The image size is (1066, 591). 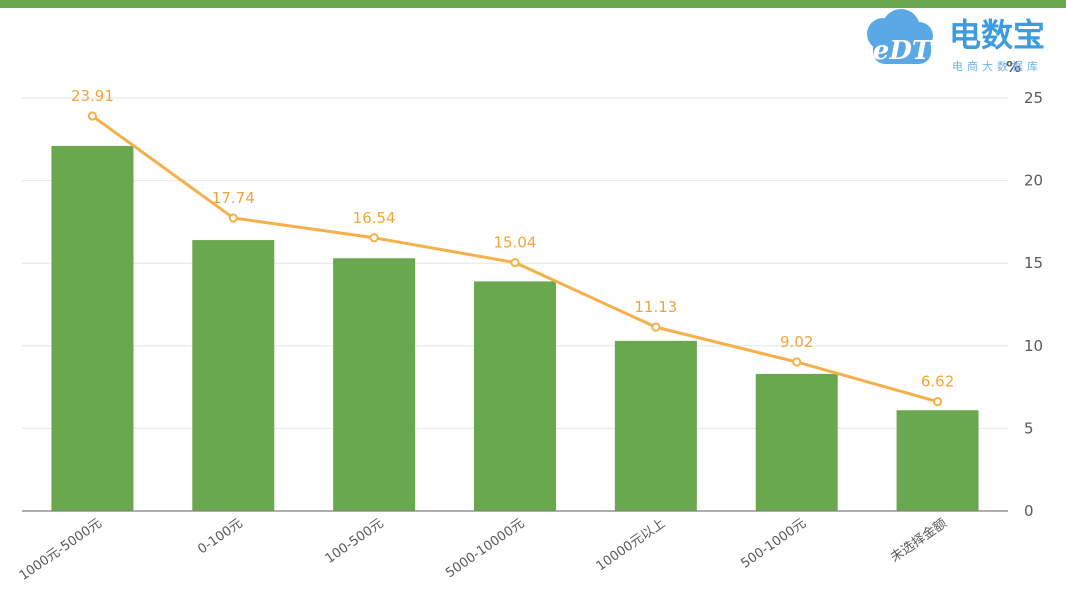 I want to click on data-label: 15.04, so click(x=515, y=243).